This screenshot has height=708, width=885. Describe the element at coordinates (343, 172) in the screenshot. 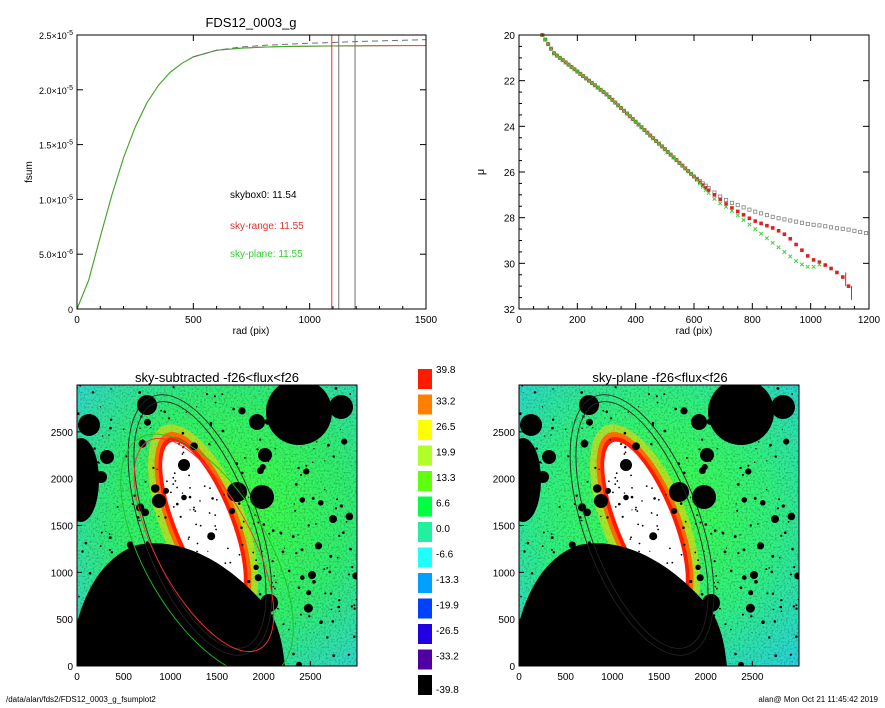

I see `p1-vertical-markers` at that location.